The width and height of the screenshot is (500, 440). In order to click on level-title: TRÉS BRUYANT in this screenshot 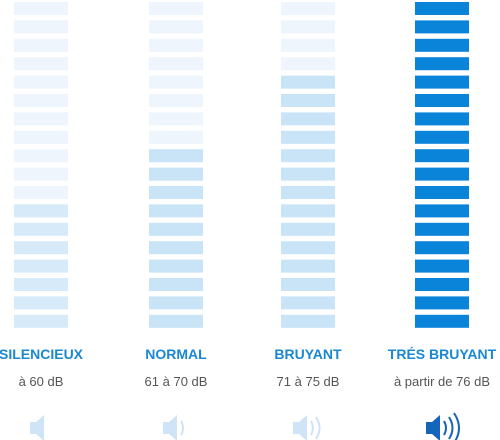, I will do `click(442, 354)`.